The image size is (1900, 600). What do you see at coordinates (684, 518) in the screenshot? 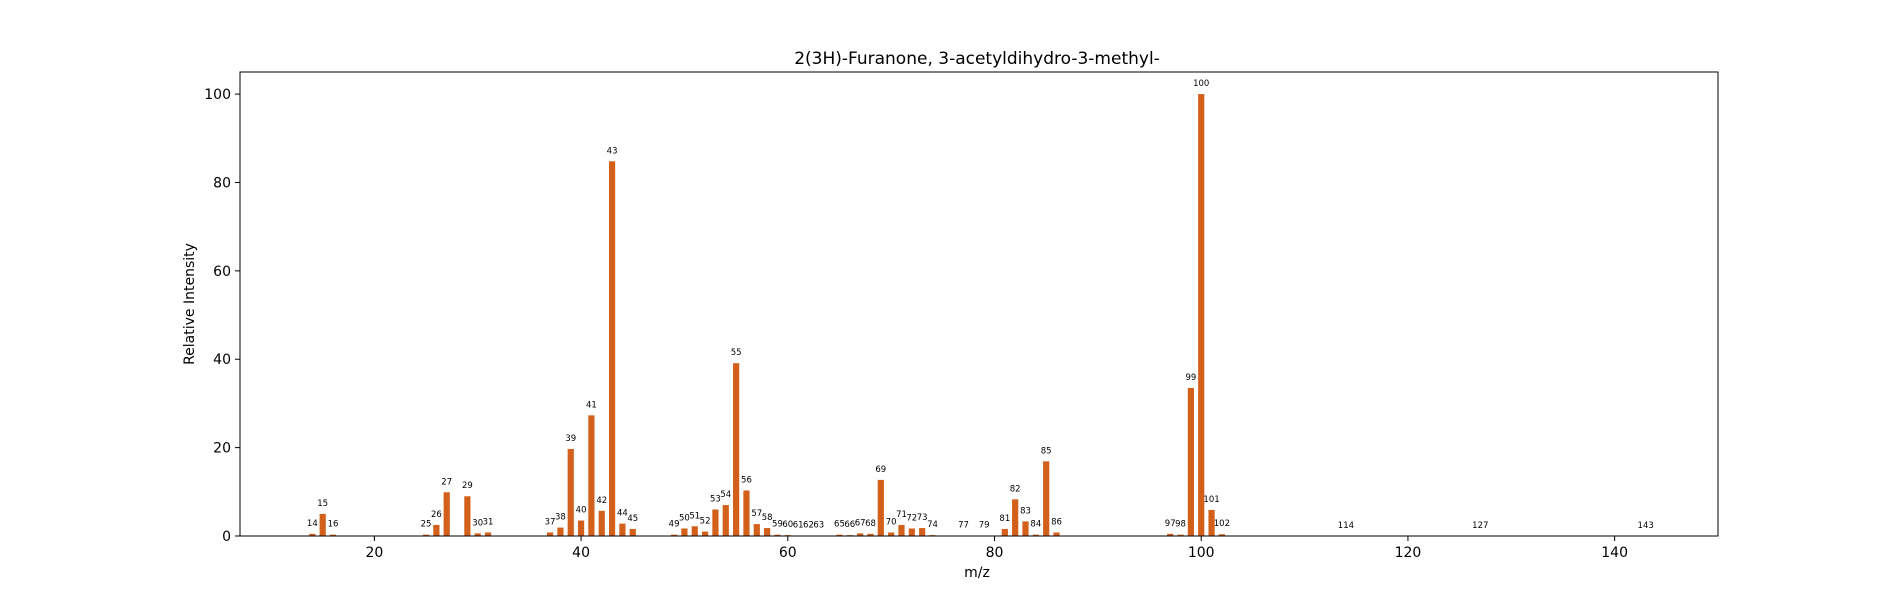
I see `bar-label-mz-50: 50` at bounding box center [684, 518].